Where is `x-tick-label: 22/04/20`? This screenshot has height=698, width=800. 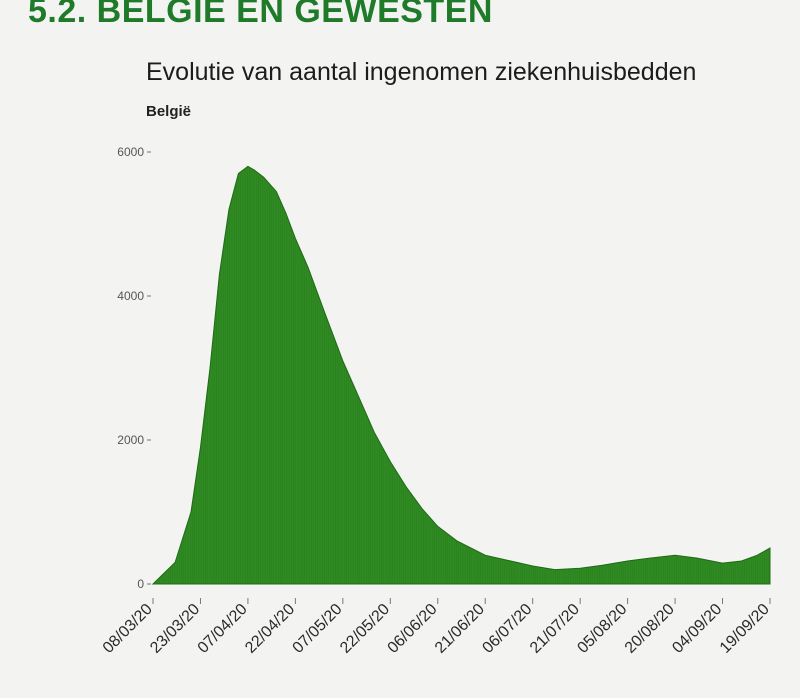
x-tick-label: 22/04/20 is located at coordinates (270, 629).